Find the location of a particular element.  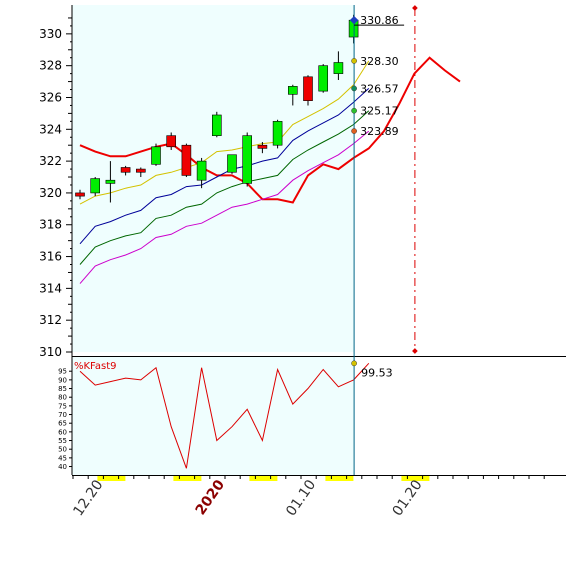

date-axis: 12.20 2020 01.10 01.20 is located at coordinates (307, 497).